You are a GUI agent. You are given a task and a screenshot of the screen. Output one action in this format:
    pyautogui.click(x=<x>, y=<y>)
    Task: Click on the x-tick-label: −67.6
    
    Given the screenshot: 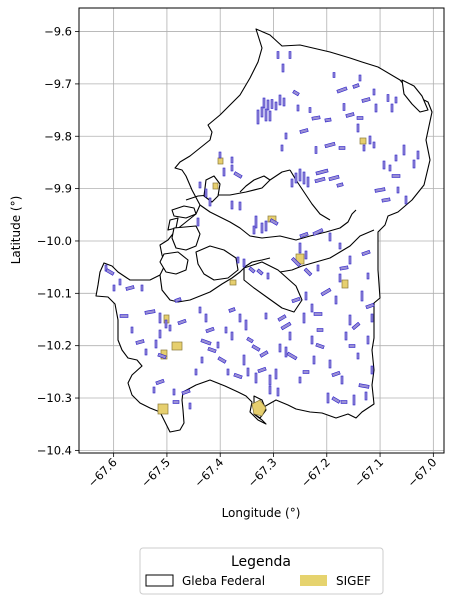 What is the action you would take?
    pyautogui.click(x=102, y=472)
    